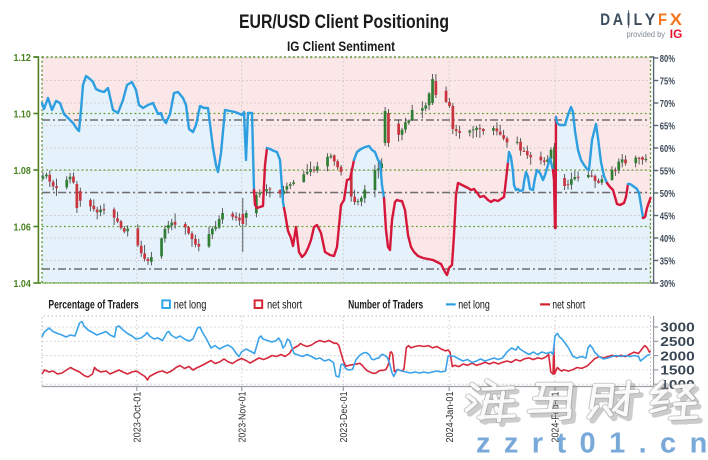  What do you see at coordinates (668, 59) in the screenshot?
I see `svg-text: 80%` at bounding box center [668, 59].